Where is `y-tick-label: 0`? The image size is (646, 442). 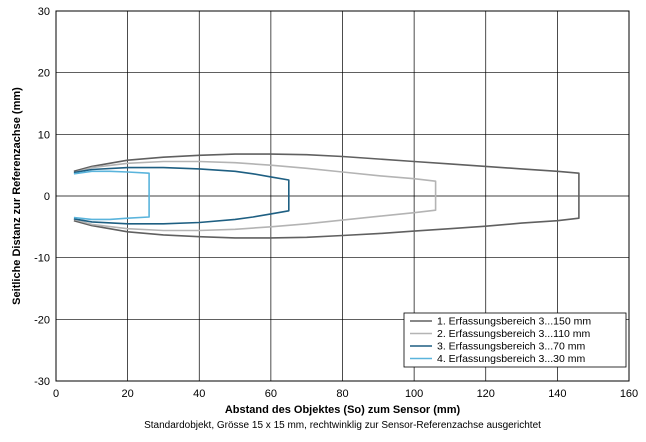
y-tick-label: 0 is located at coordinates (47, 197).